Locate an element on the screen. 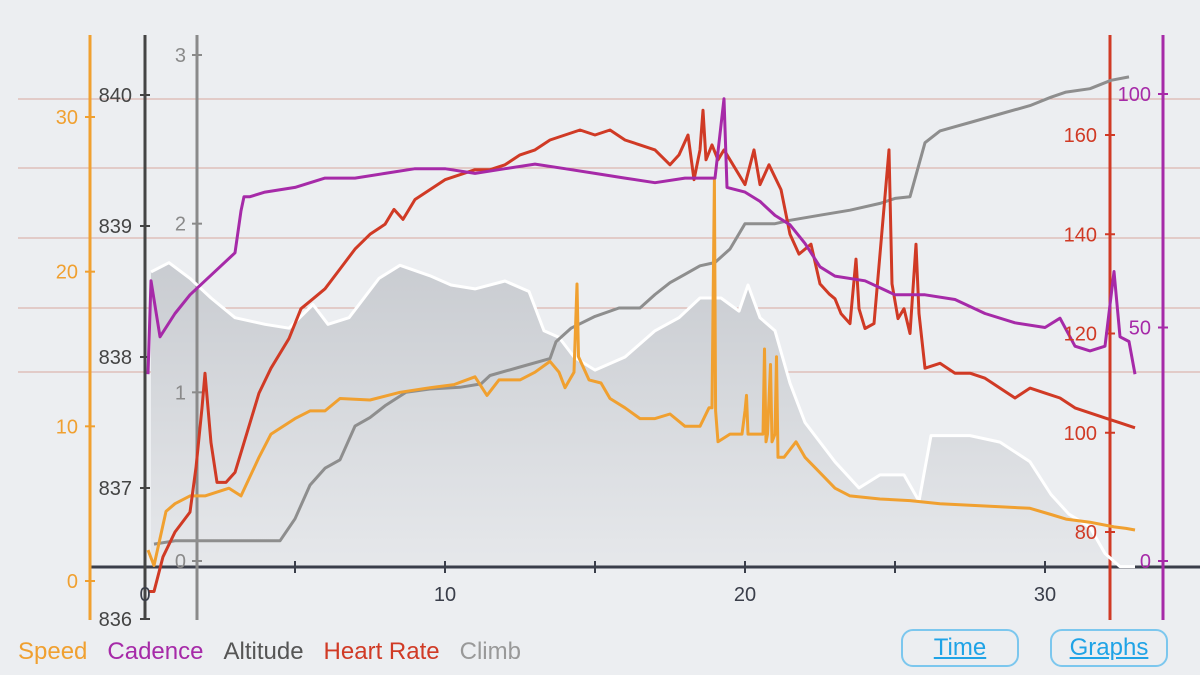  legend: Speed Cadence Altitude Heart Rate Climb is located at coordinates (269, 652).